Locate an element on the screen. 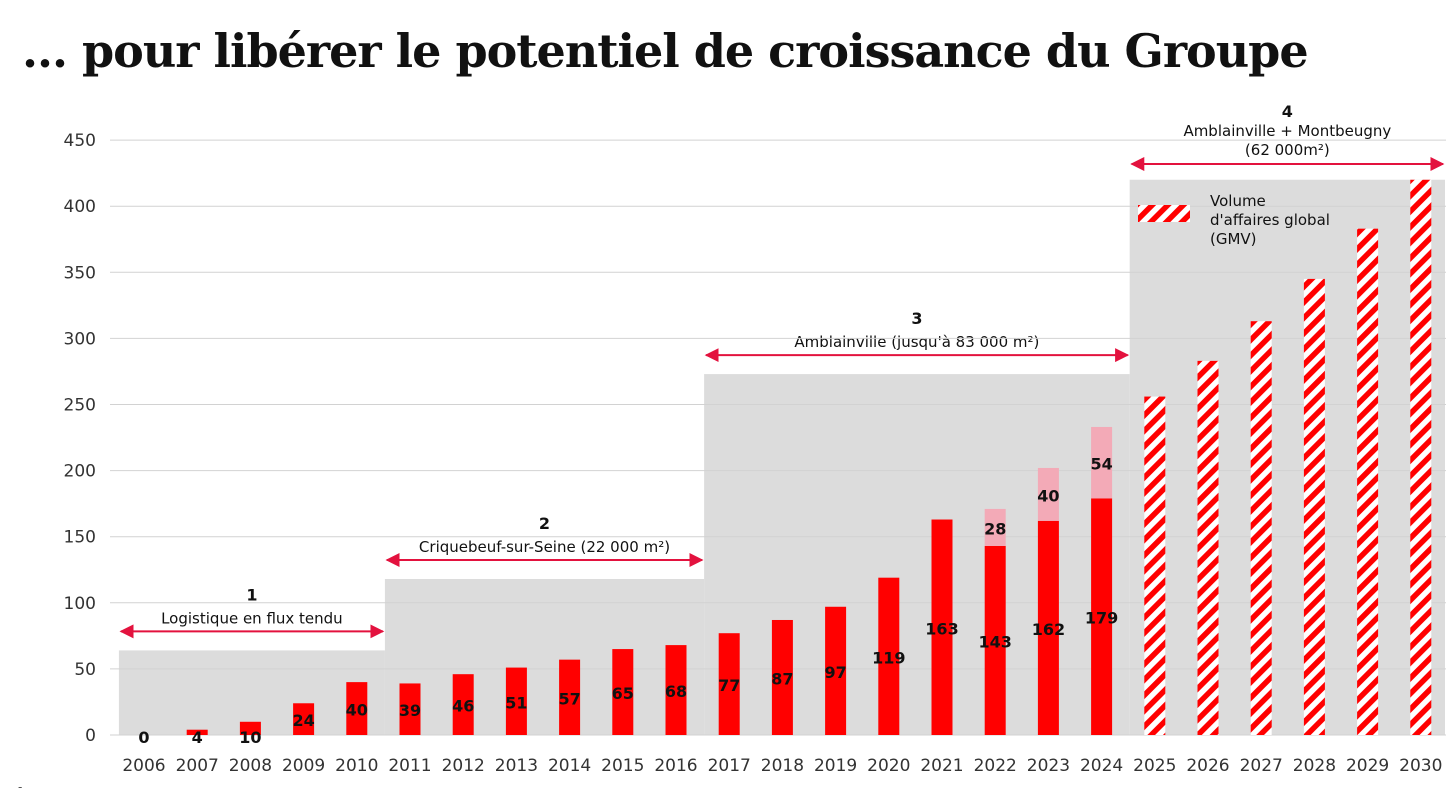 This screenshot has height=799, width=1456. x-tick-label-2007: 2007 is located at coordinates (197, 766).